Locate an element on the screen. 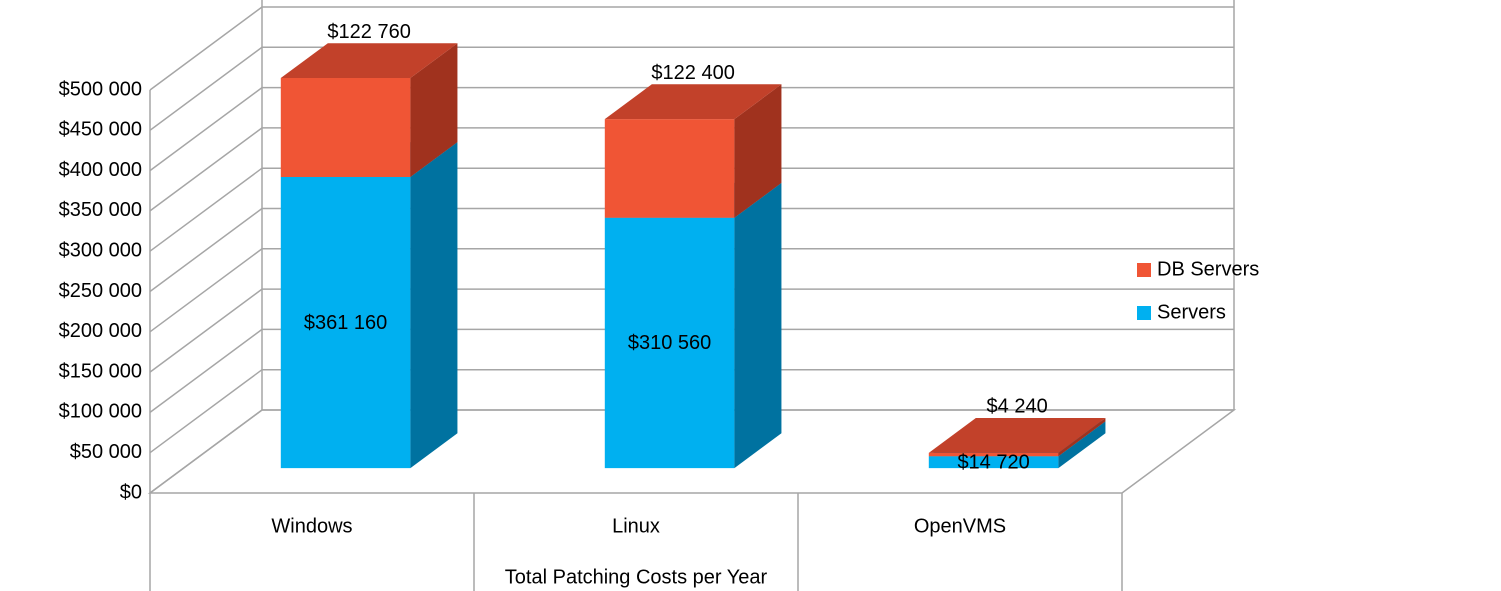  x-tick-label: Windows is located at coordinates (311, 526).